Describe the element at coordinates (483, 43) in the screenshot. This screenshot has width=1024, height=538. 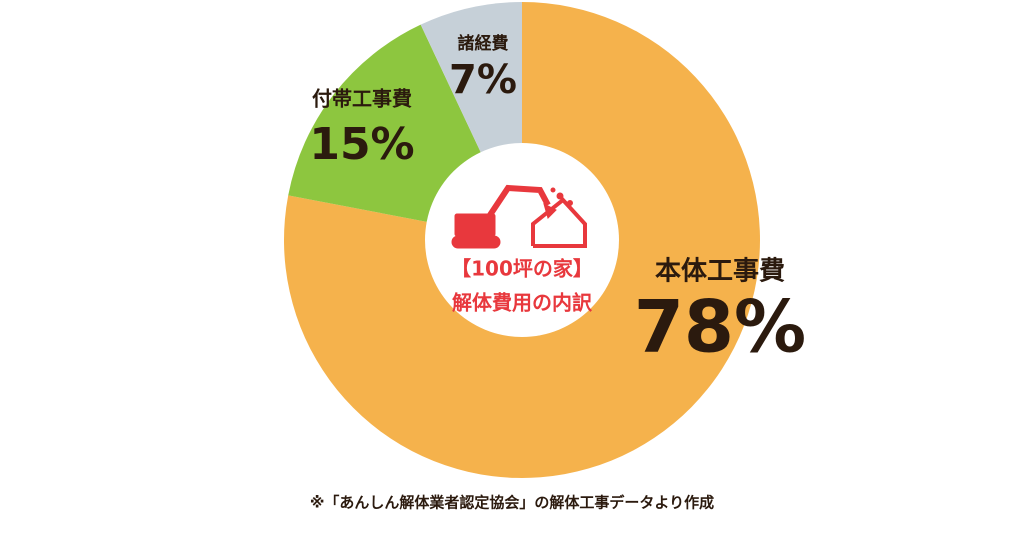
I see `segment-label: 諸経費` at that location.